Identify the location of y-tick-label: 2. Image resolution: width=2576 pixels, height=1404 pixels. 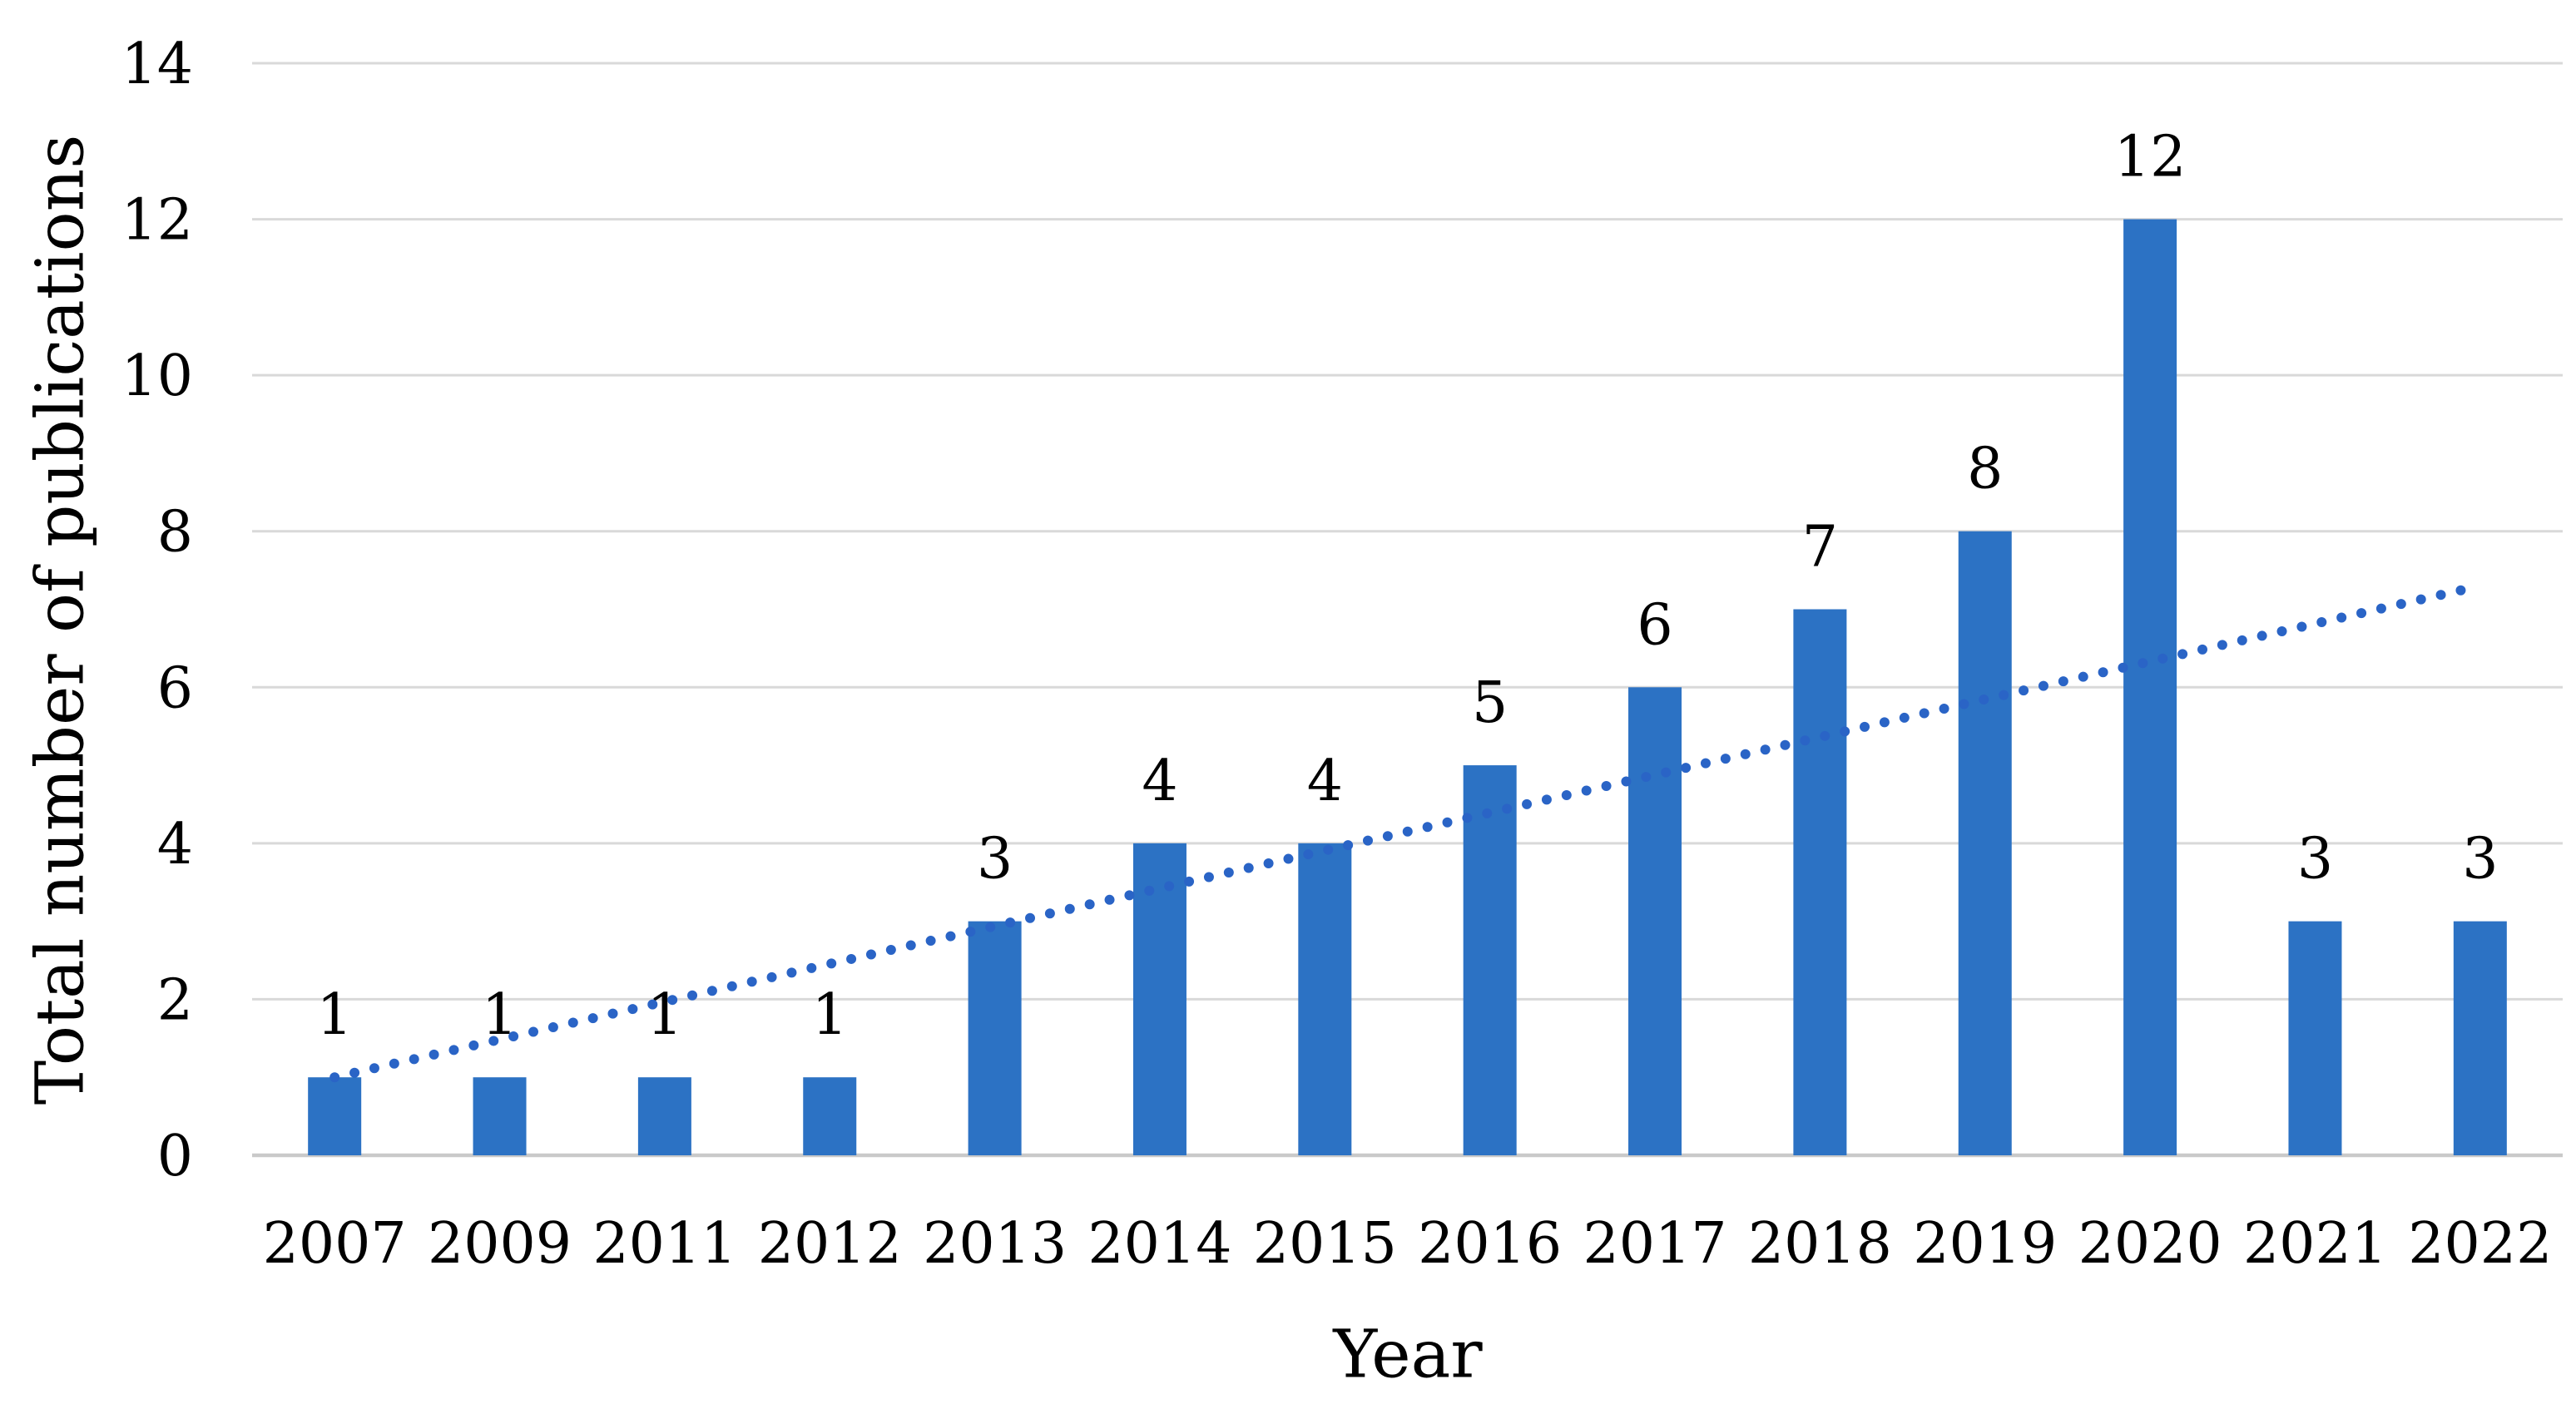
(175, 1000).